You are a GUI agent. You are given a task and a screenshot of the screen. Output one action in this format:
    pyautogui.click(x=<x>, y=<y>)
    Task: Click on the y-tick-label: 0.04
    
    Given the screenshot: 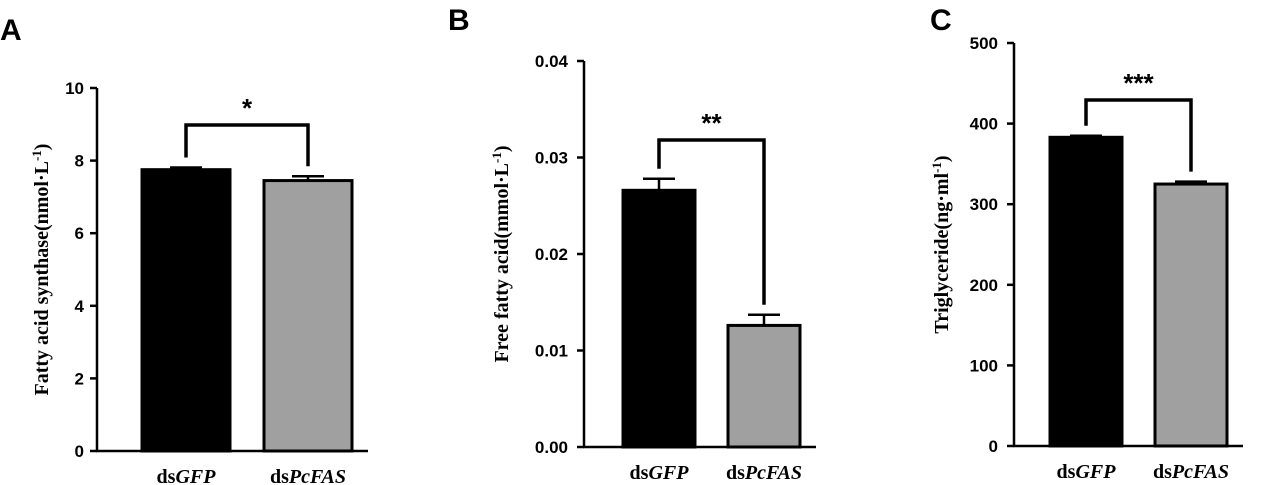 What is the action you would take?
    pyautogui.click(x=552, y=61)
    